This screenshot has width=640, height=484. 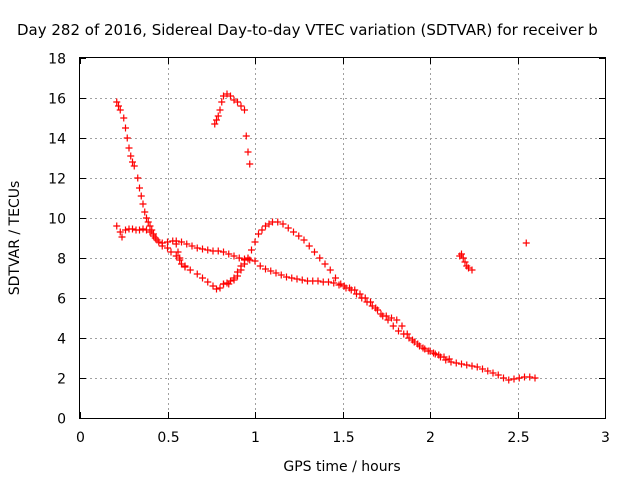 I want to click on y-tick-label: 16, so click(x=57, y=100).